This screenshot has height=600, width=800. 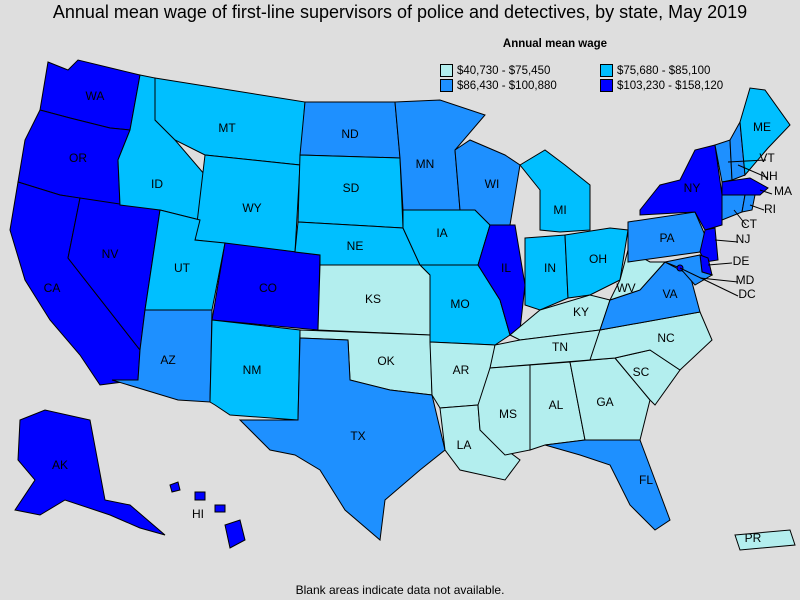 I want to click on state-label-GA: GA, so click(x=604, y=402).